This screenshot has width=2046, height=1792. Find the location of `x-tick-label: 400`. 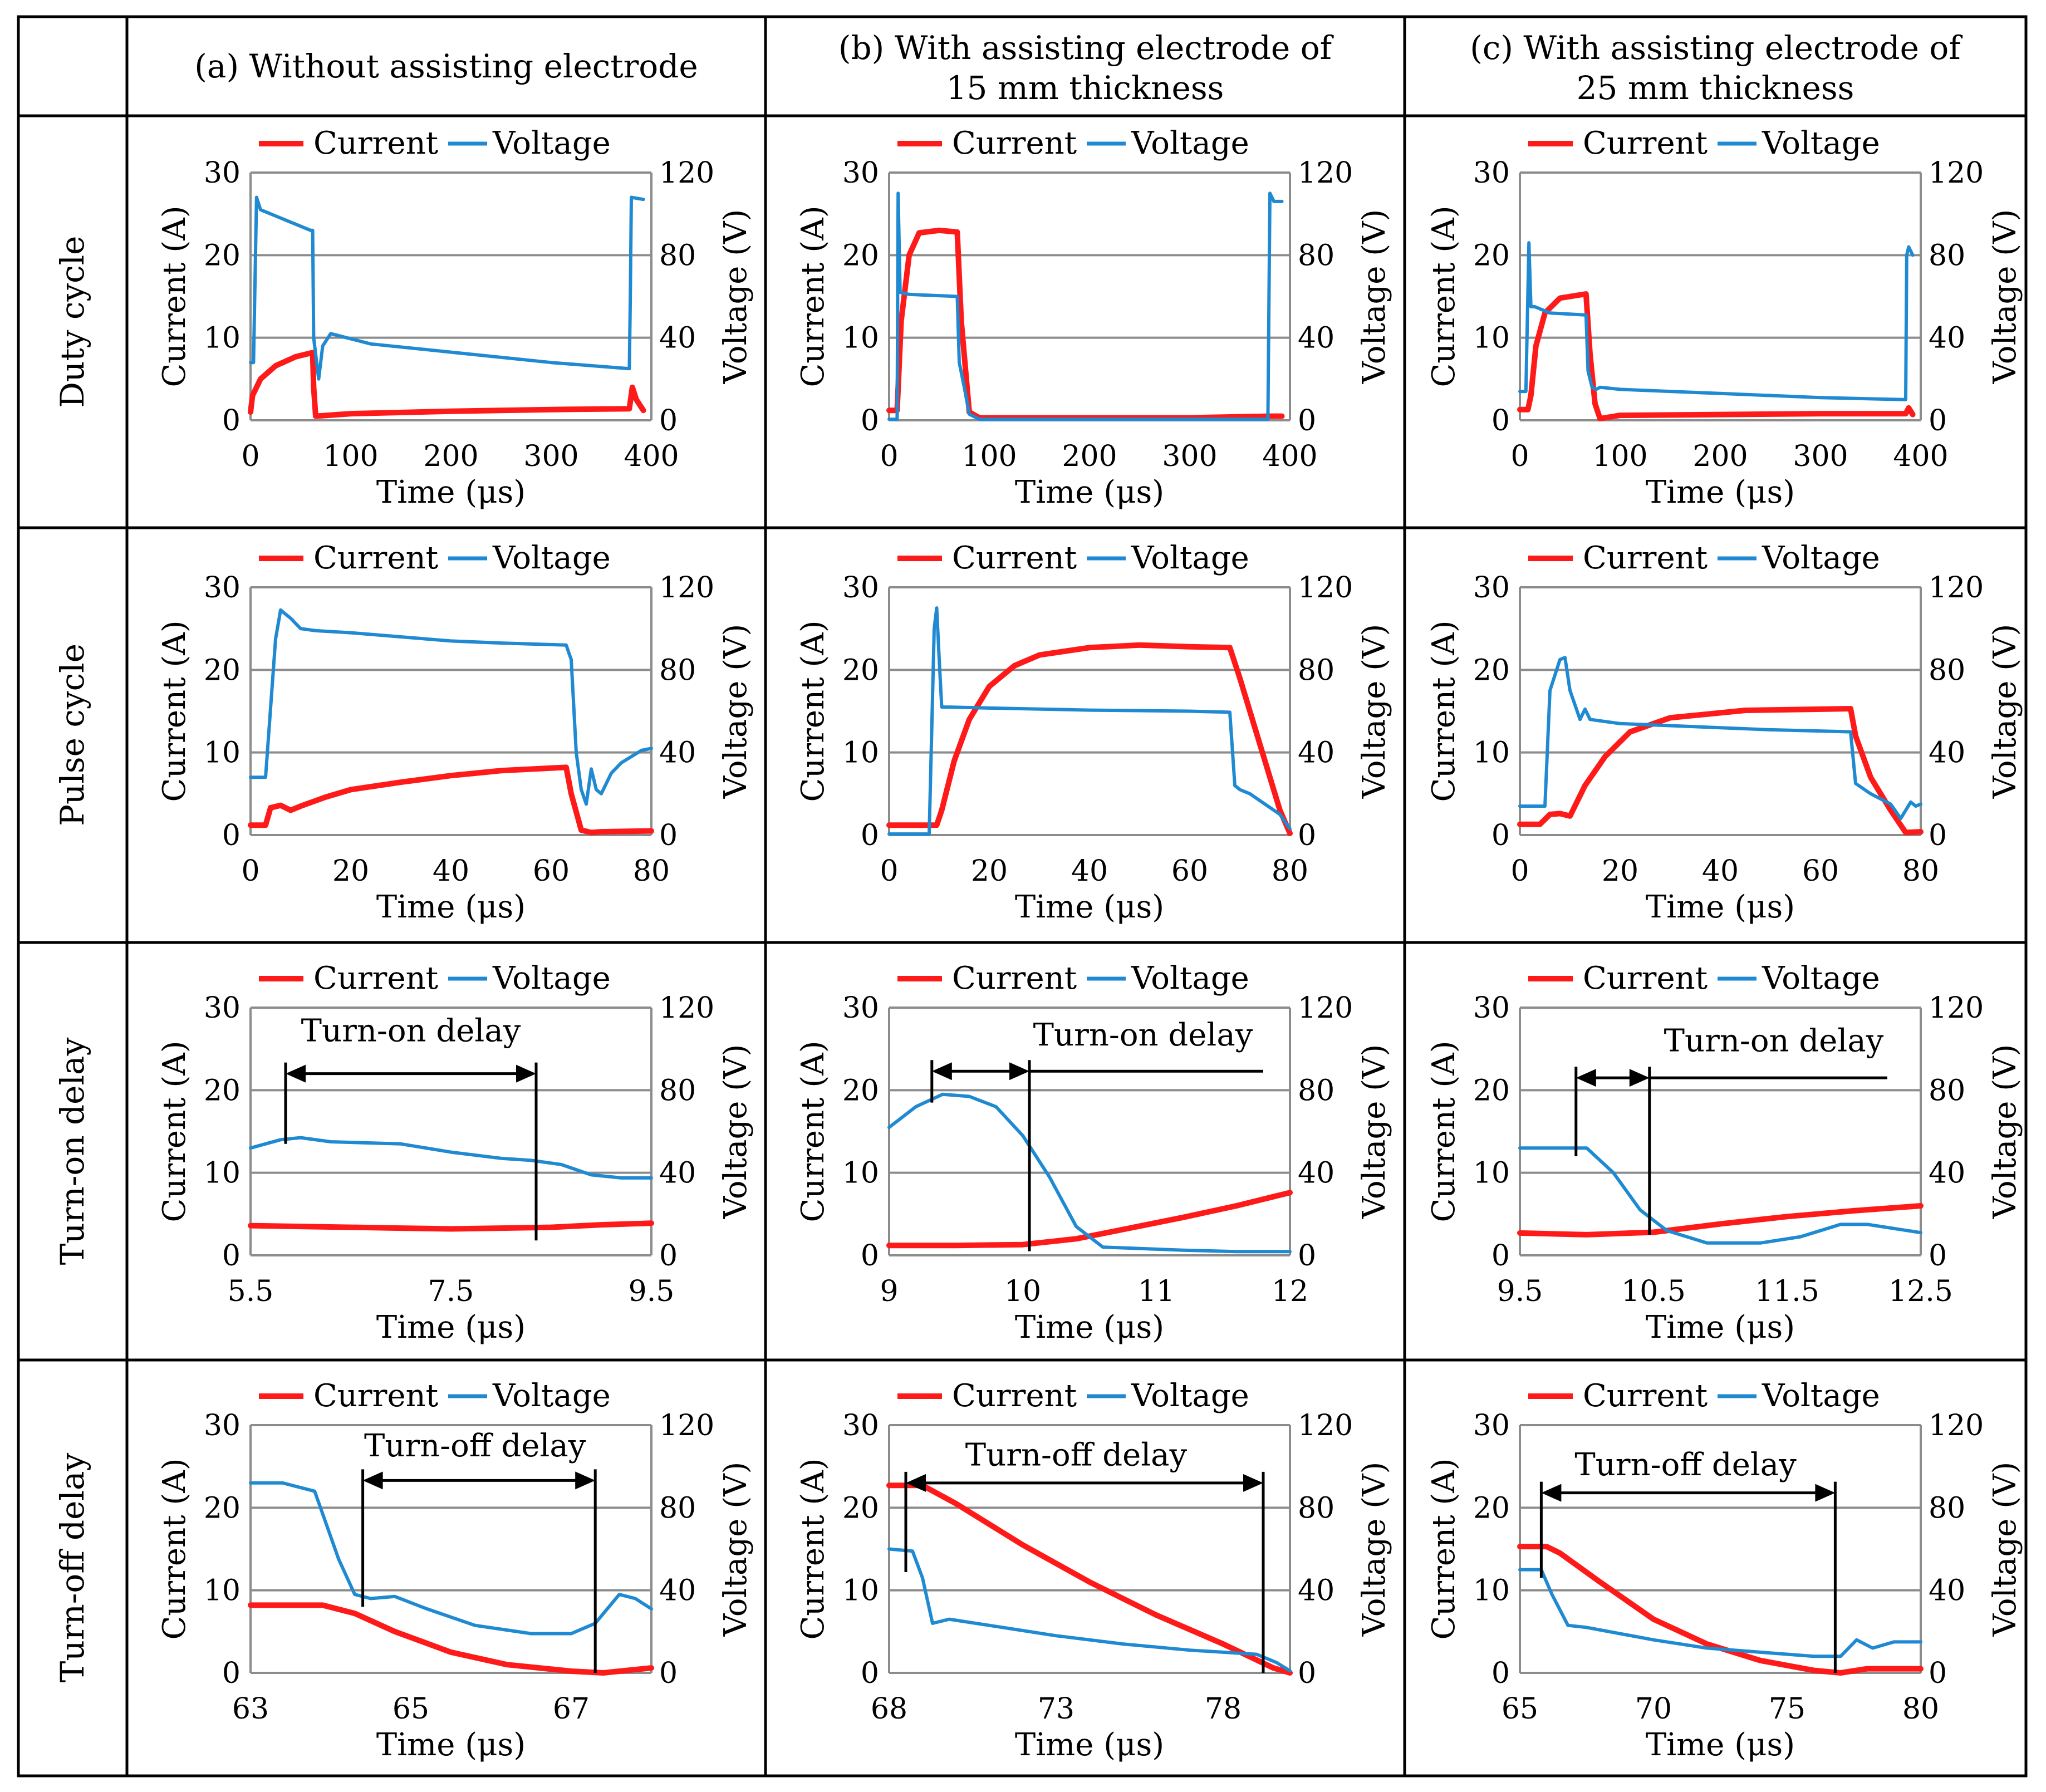

x-tick-label: 400 is located at coordinates (1289, 456).